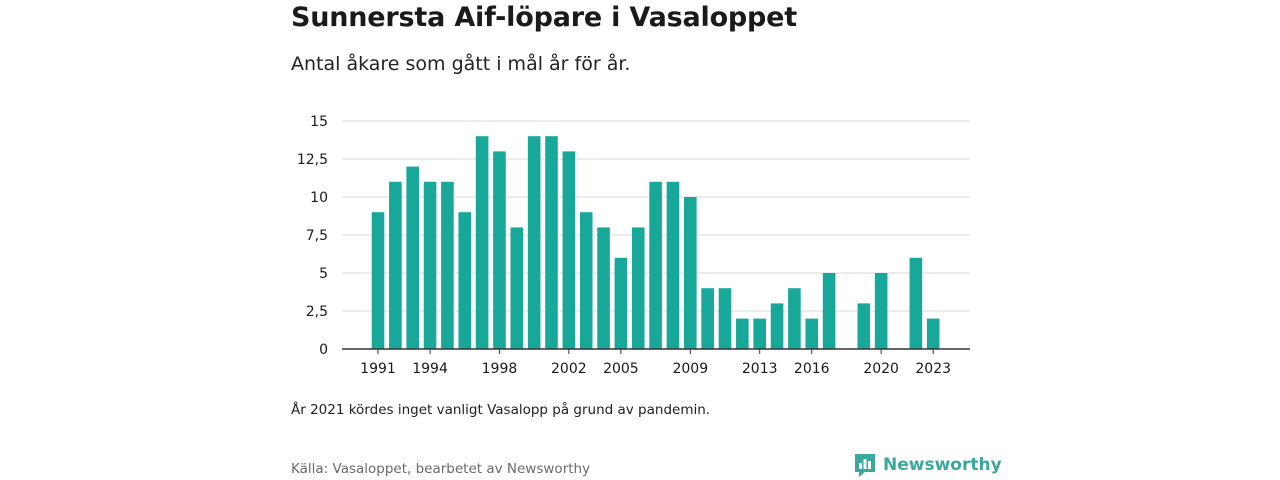 The image size is (1280, 480). Describe the element at coordinates (395, 265) in the screenshot. I see `bar-1992` at that location.